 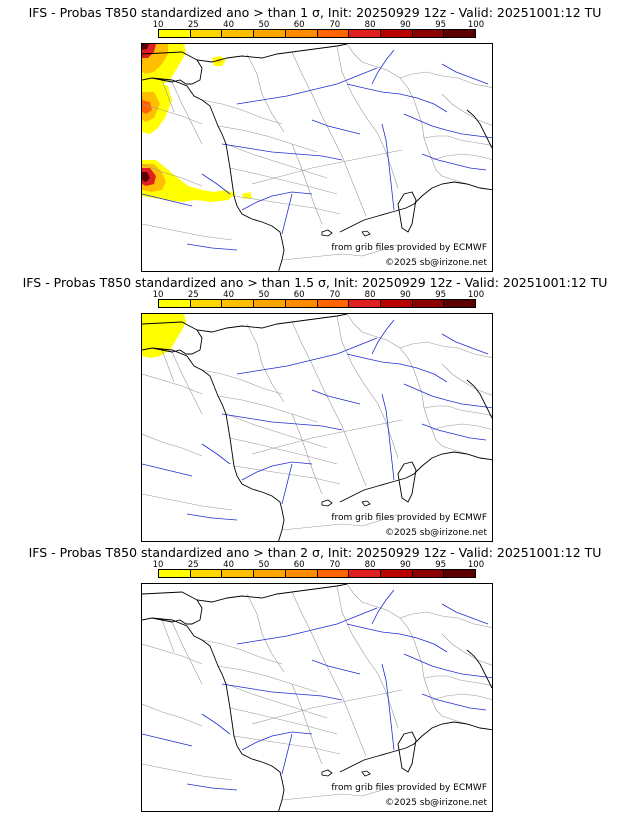 What do you see at coordinates (441, 25) in the screenshot?
I see `colorbar-tick: 95` at bounding box center [441, 25].